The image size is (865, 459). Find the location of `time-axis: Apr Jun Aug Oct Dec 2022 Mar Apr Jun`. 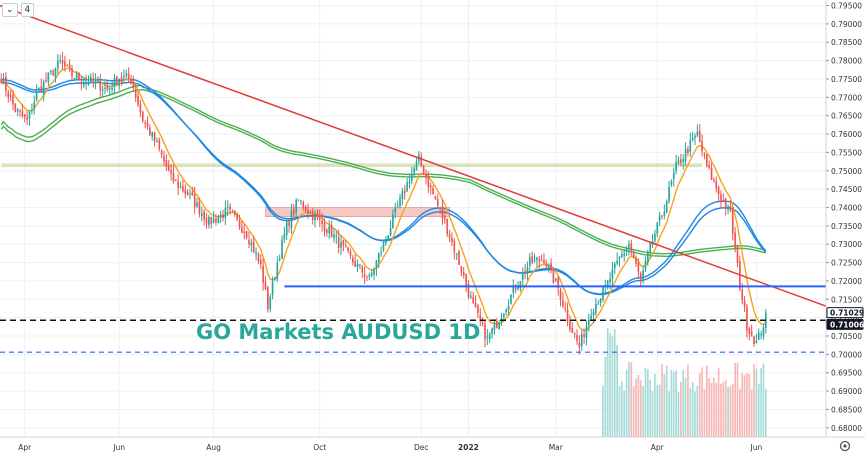

time-axis: Apr Jun Aug Oct Dec 2022 Mar Apr Jun is located at coordinates (432, 445).